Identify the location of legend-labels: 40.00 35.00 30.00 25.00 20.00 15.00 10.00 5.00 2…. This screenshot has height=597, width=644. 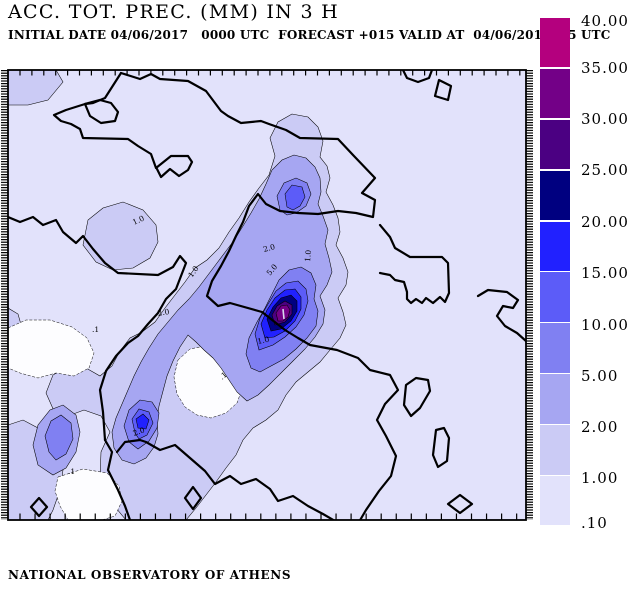
(612, 298).